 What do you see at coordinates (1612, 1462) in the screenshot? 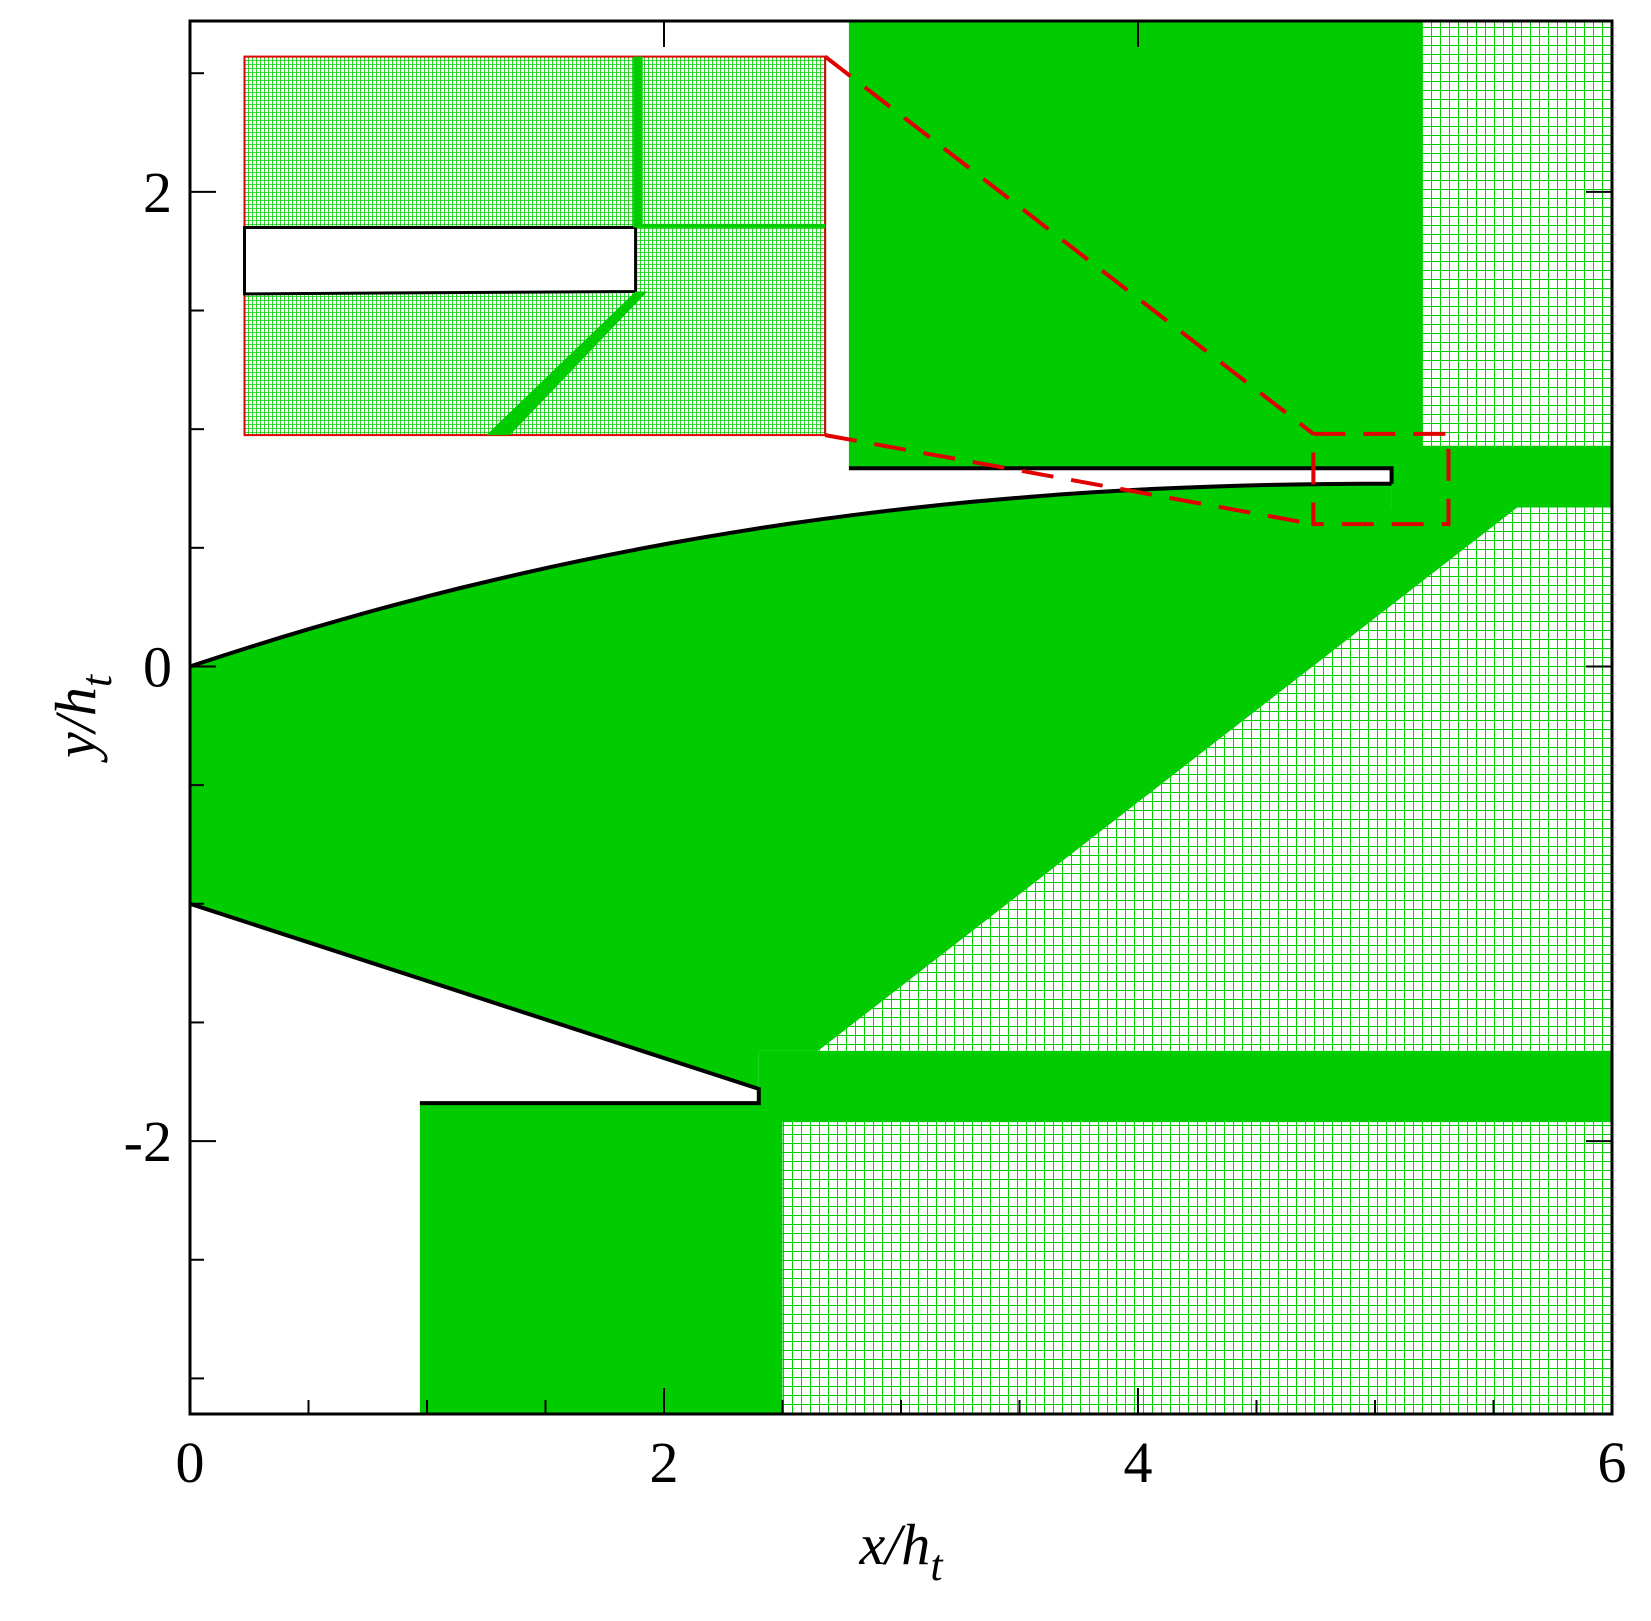
I see `x-tick-label: 6` at bounding box center [1612, 1462].